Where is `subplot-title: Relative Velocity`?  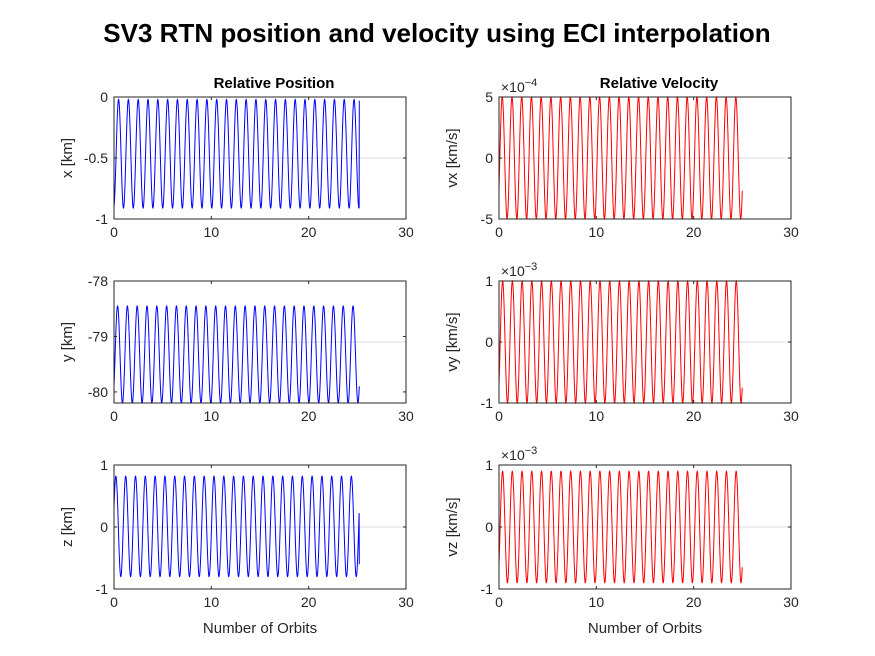 subplot-title: Relative Velocity is located at coordinates (659, 83).